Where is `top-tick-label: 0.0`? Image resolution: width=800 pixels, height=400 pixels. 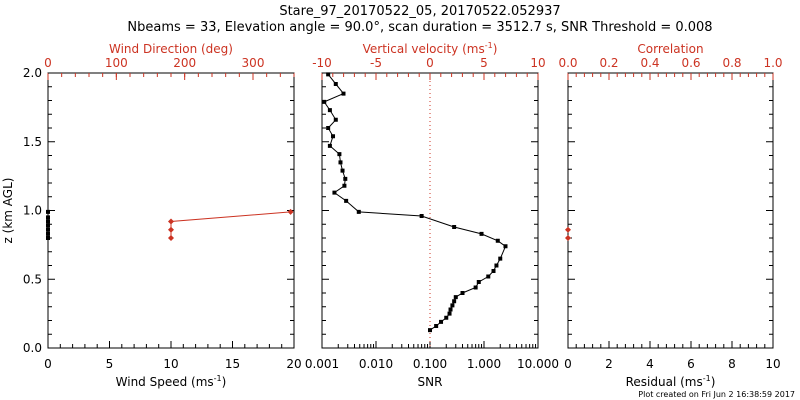 top-tick-label: 0.0 is located at coordinates (567, 63).